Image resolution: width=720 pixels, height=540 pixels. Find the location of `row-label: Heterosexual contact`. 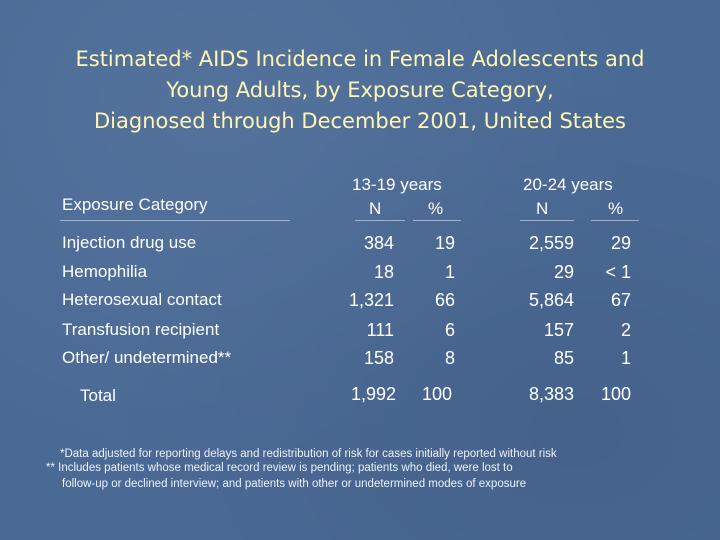

row-label: Heterosexual contact is located at coordinates (142, 299).